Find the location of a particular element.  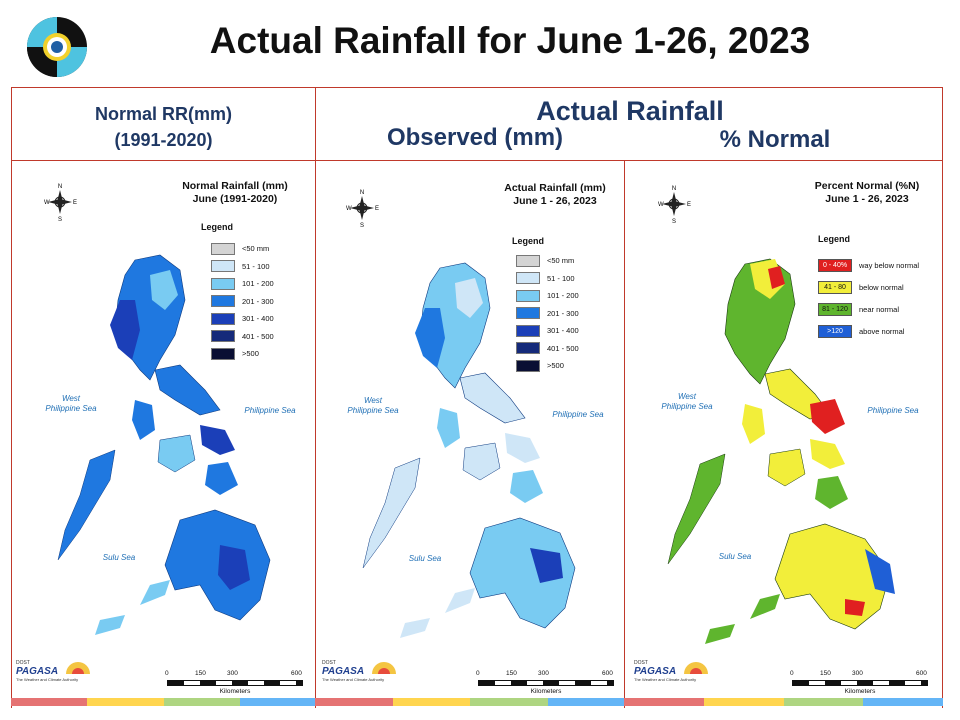

actual-map-title-line2: June 1 - 26, 2023 is located at coordinates (555, 201).